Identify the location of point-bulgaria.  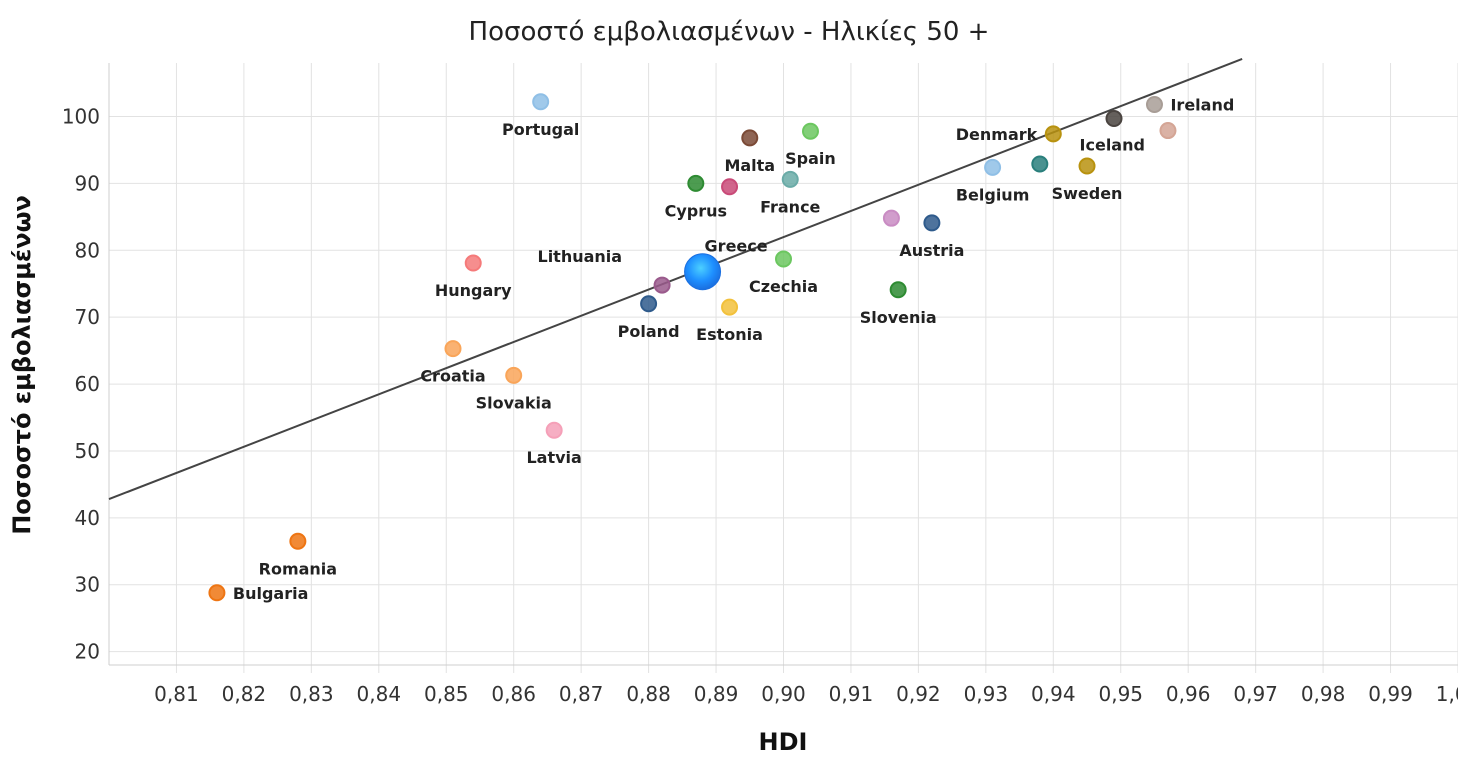
(217, 593).